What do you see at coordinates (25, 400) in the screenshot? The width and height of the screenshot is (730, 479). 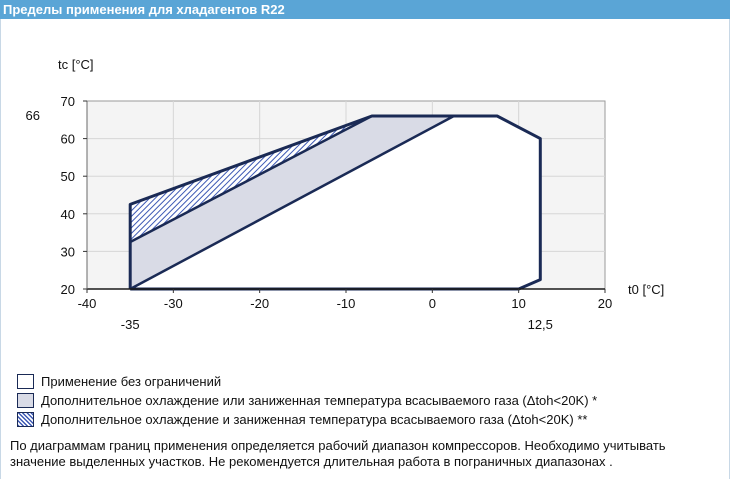 I see `legend-swatch-gray` at bounding box center [25, 400].